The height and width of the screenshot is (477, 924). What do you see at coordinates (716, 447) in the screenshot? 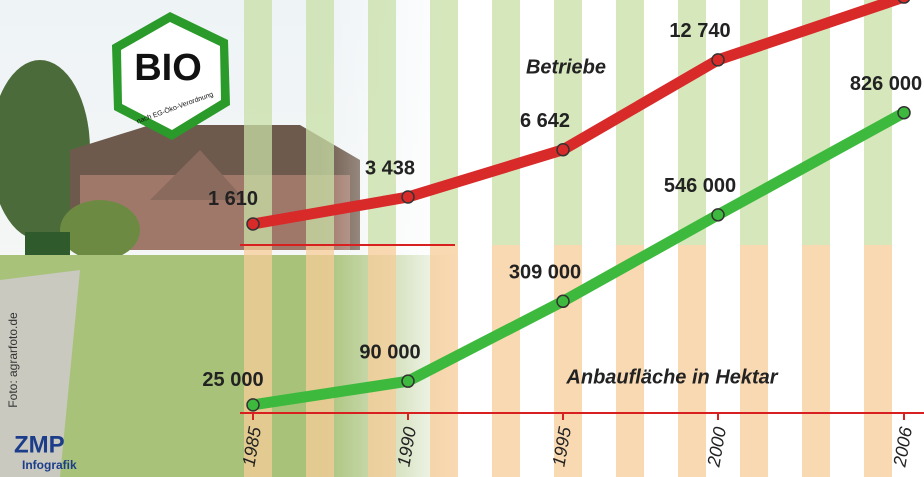
I see `x-tick-label: 2000` at bounding box center [716, 447].